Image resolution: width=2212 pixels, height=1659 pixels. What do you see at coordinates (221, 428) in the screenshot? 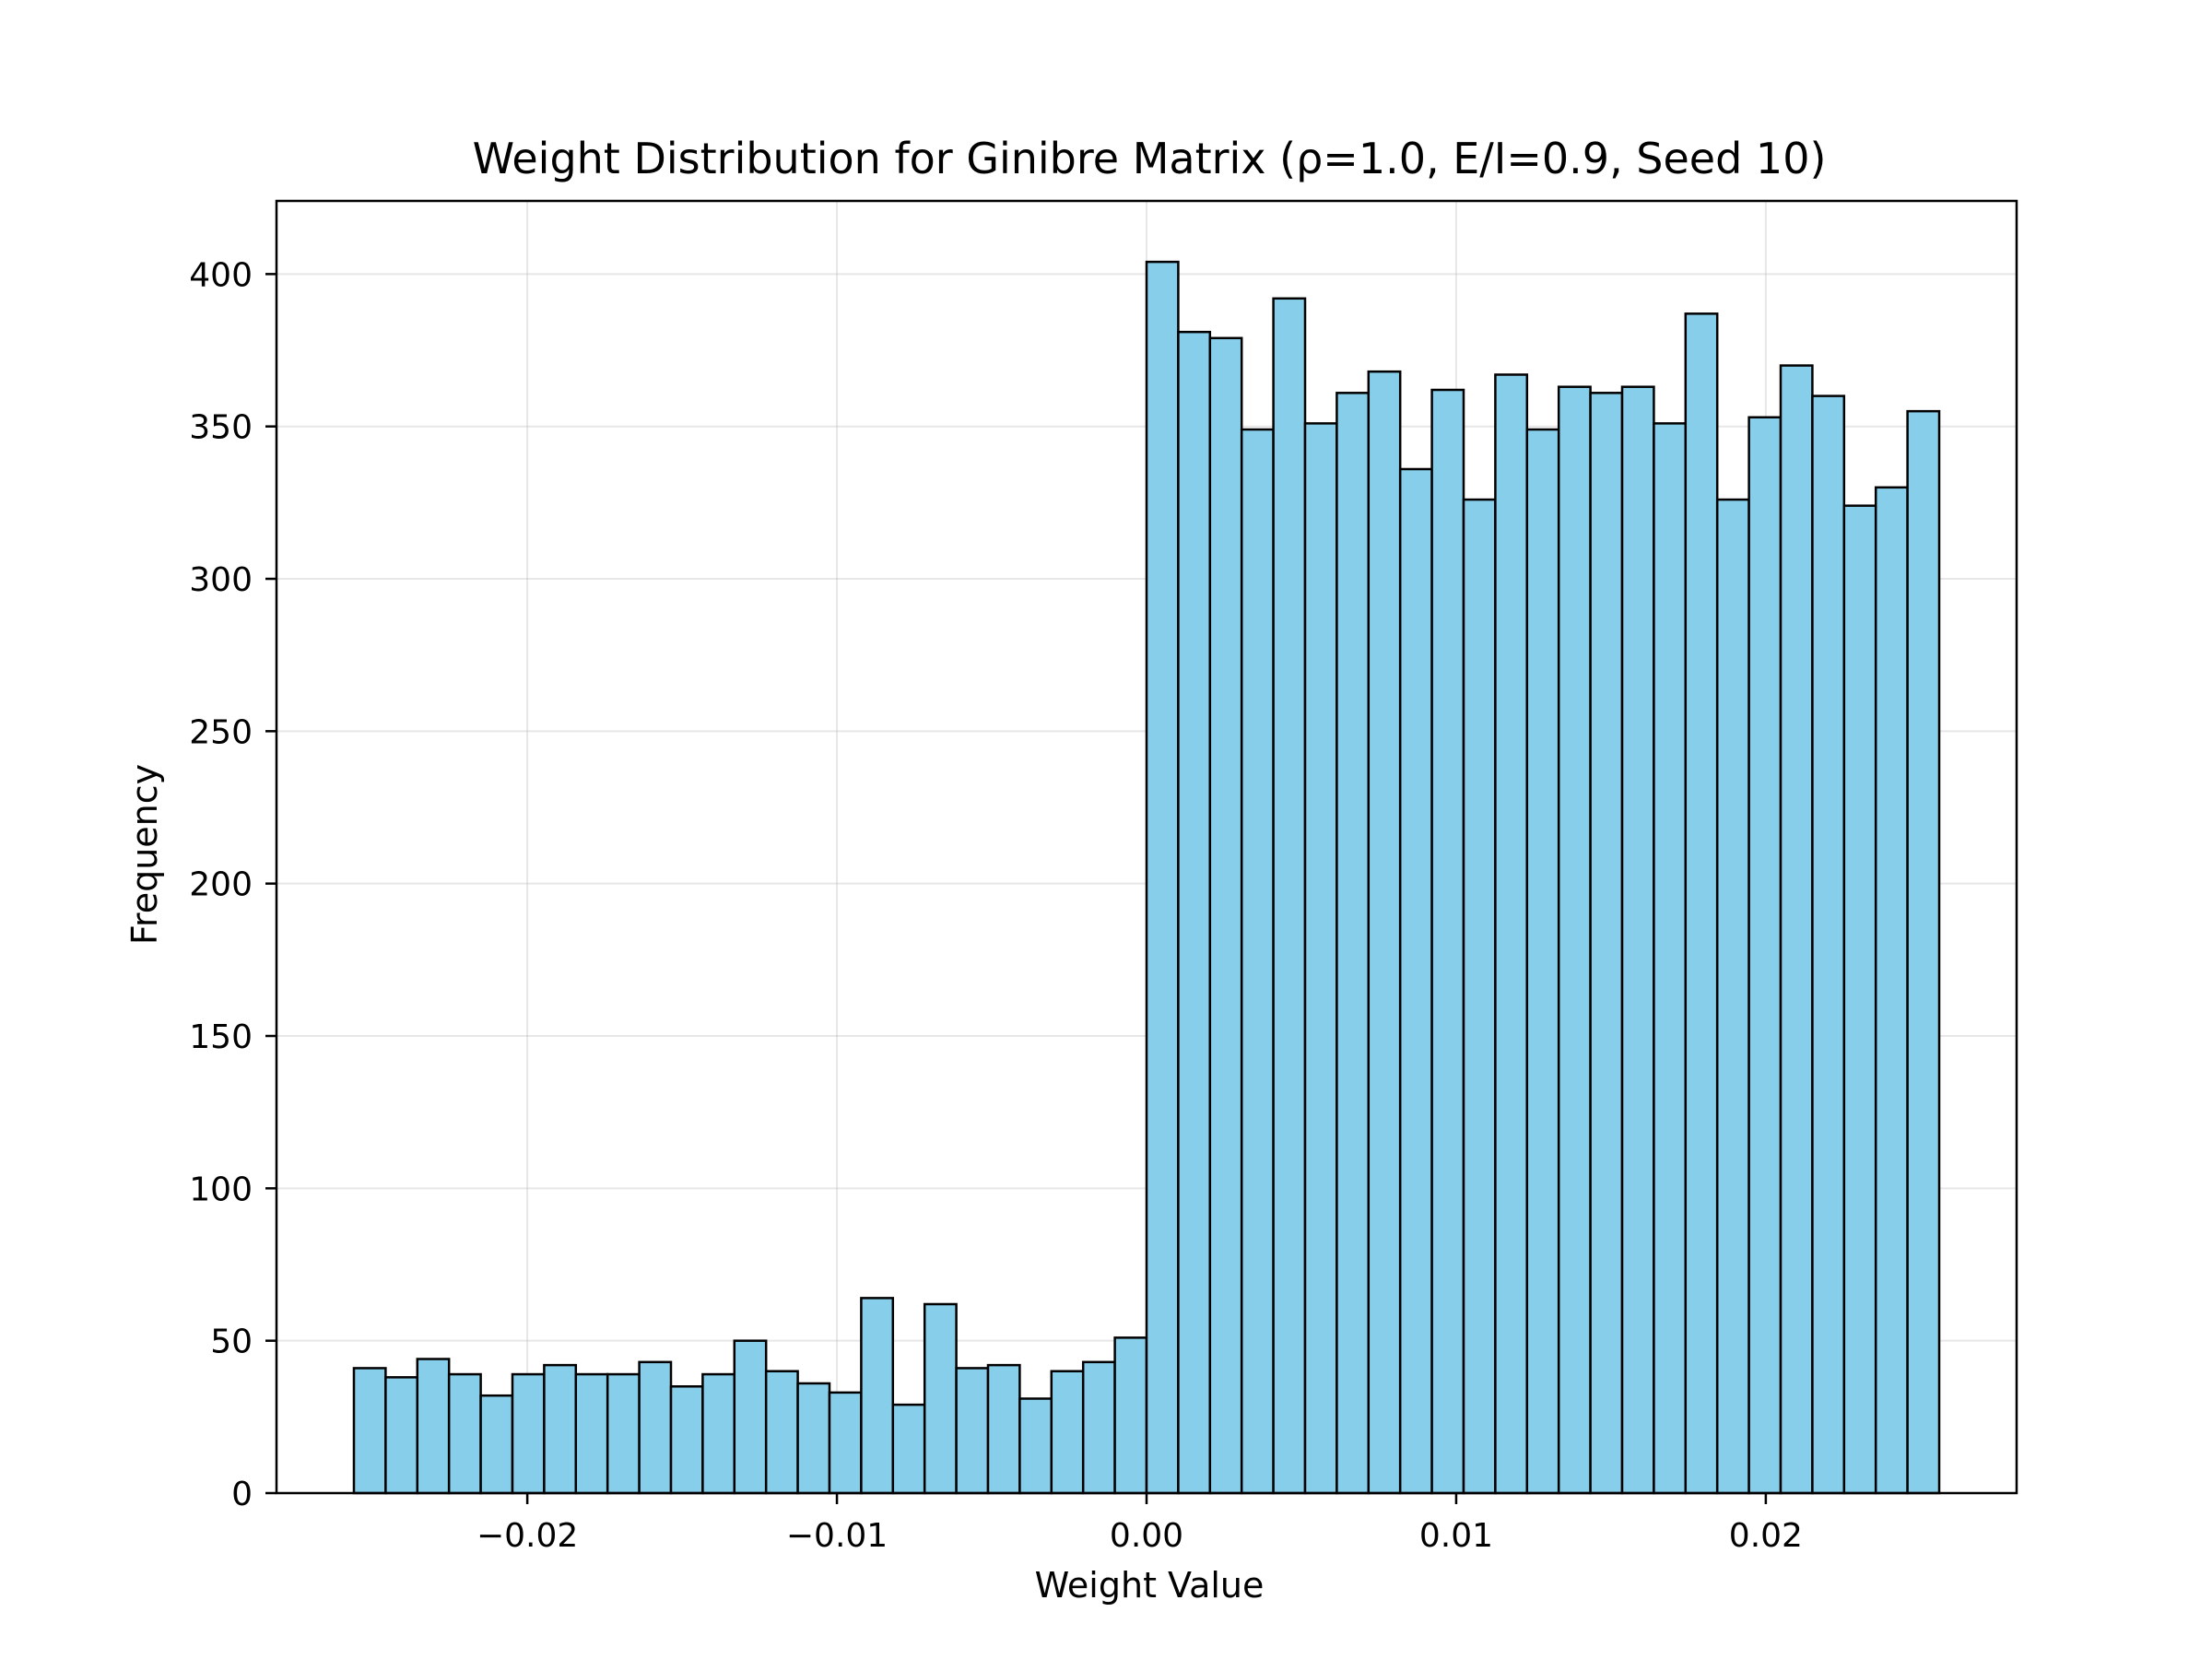
I see `y-tick-label: 350` at bounding box center [221, 428].